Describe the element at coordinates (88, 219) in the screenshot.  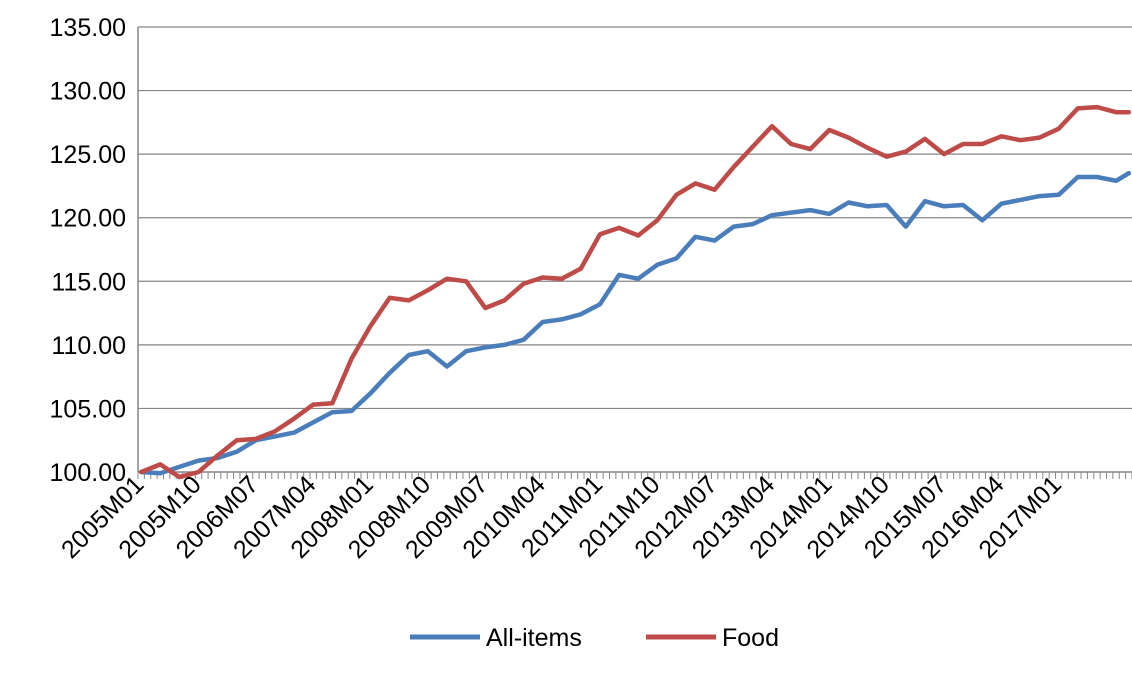
I see `y-tick-label: 120.00` at that location.